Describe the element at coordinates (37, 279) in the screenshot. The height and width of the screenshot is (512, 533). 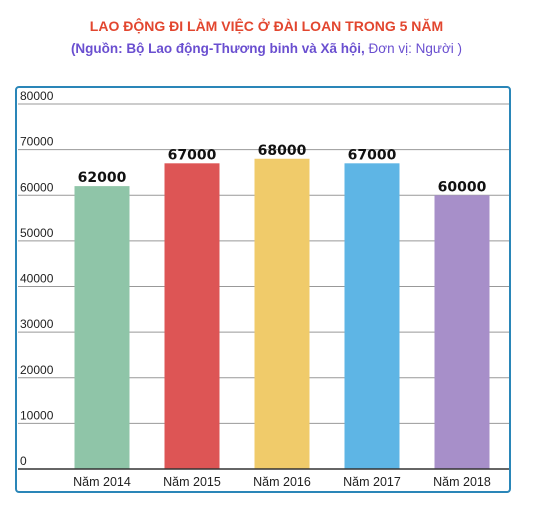
I see `y-tick-label: 40000` at that location.